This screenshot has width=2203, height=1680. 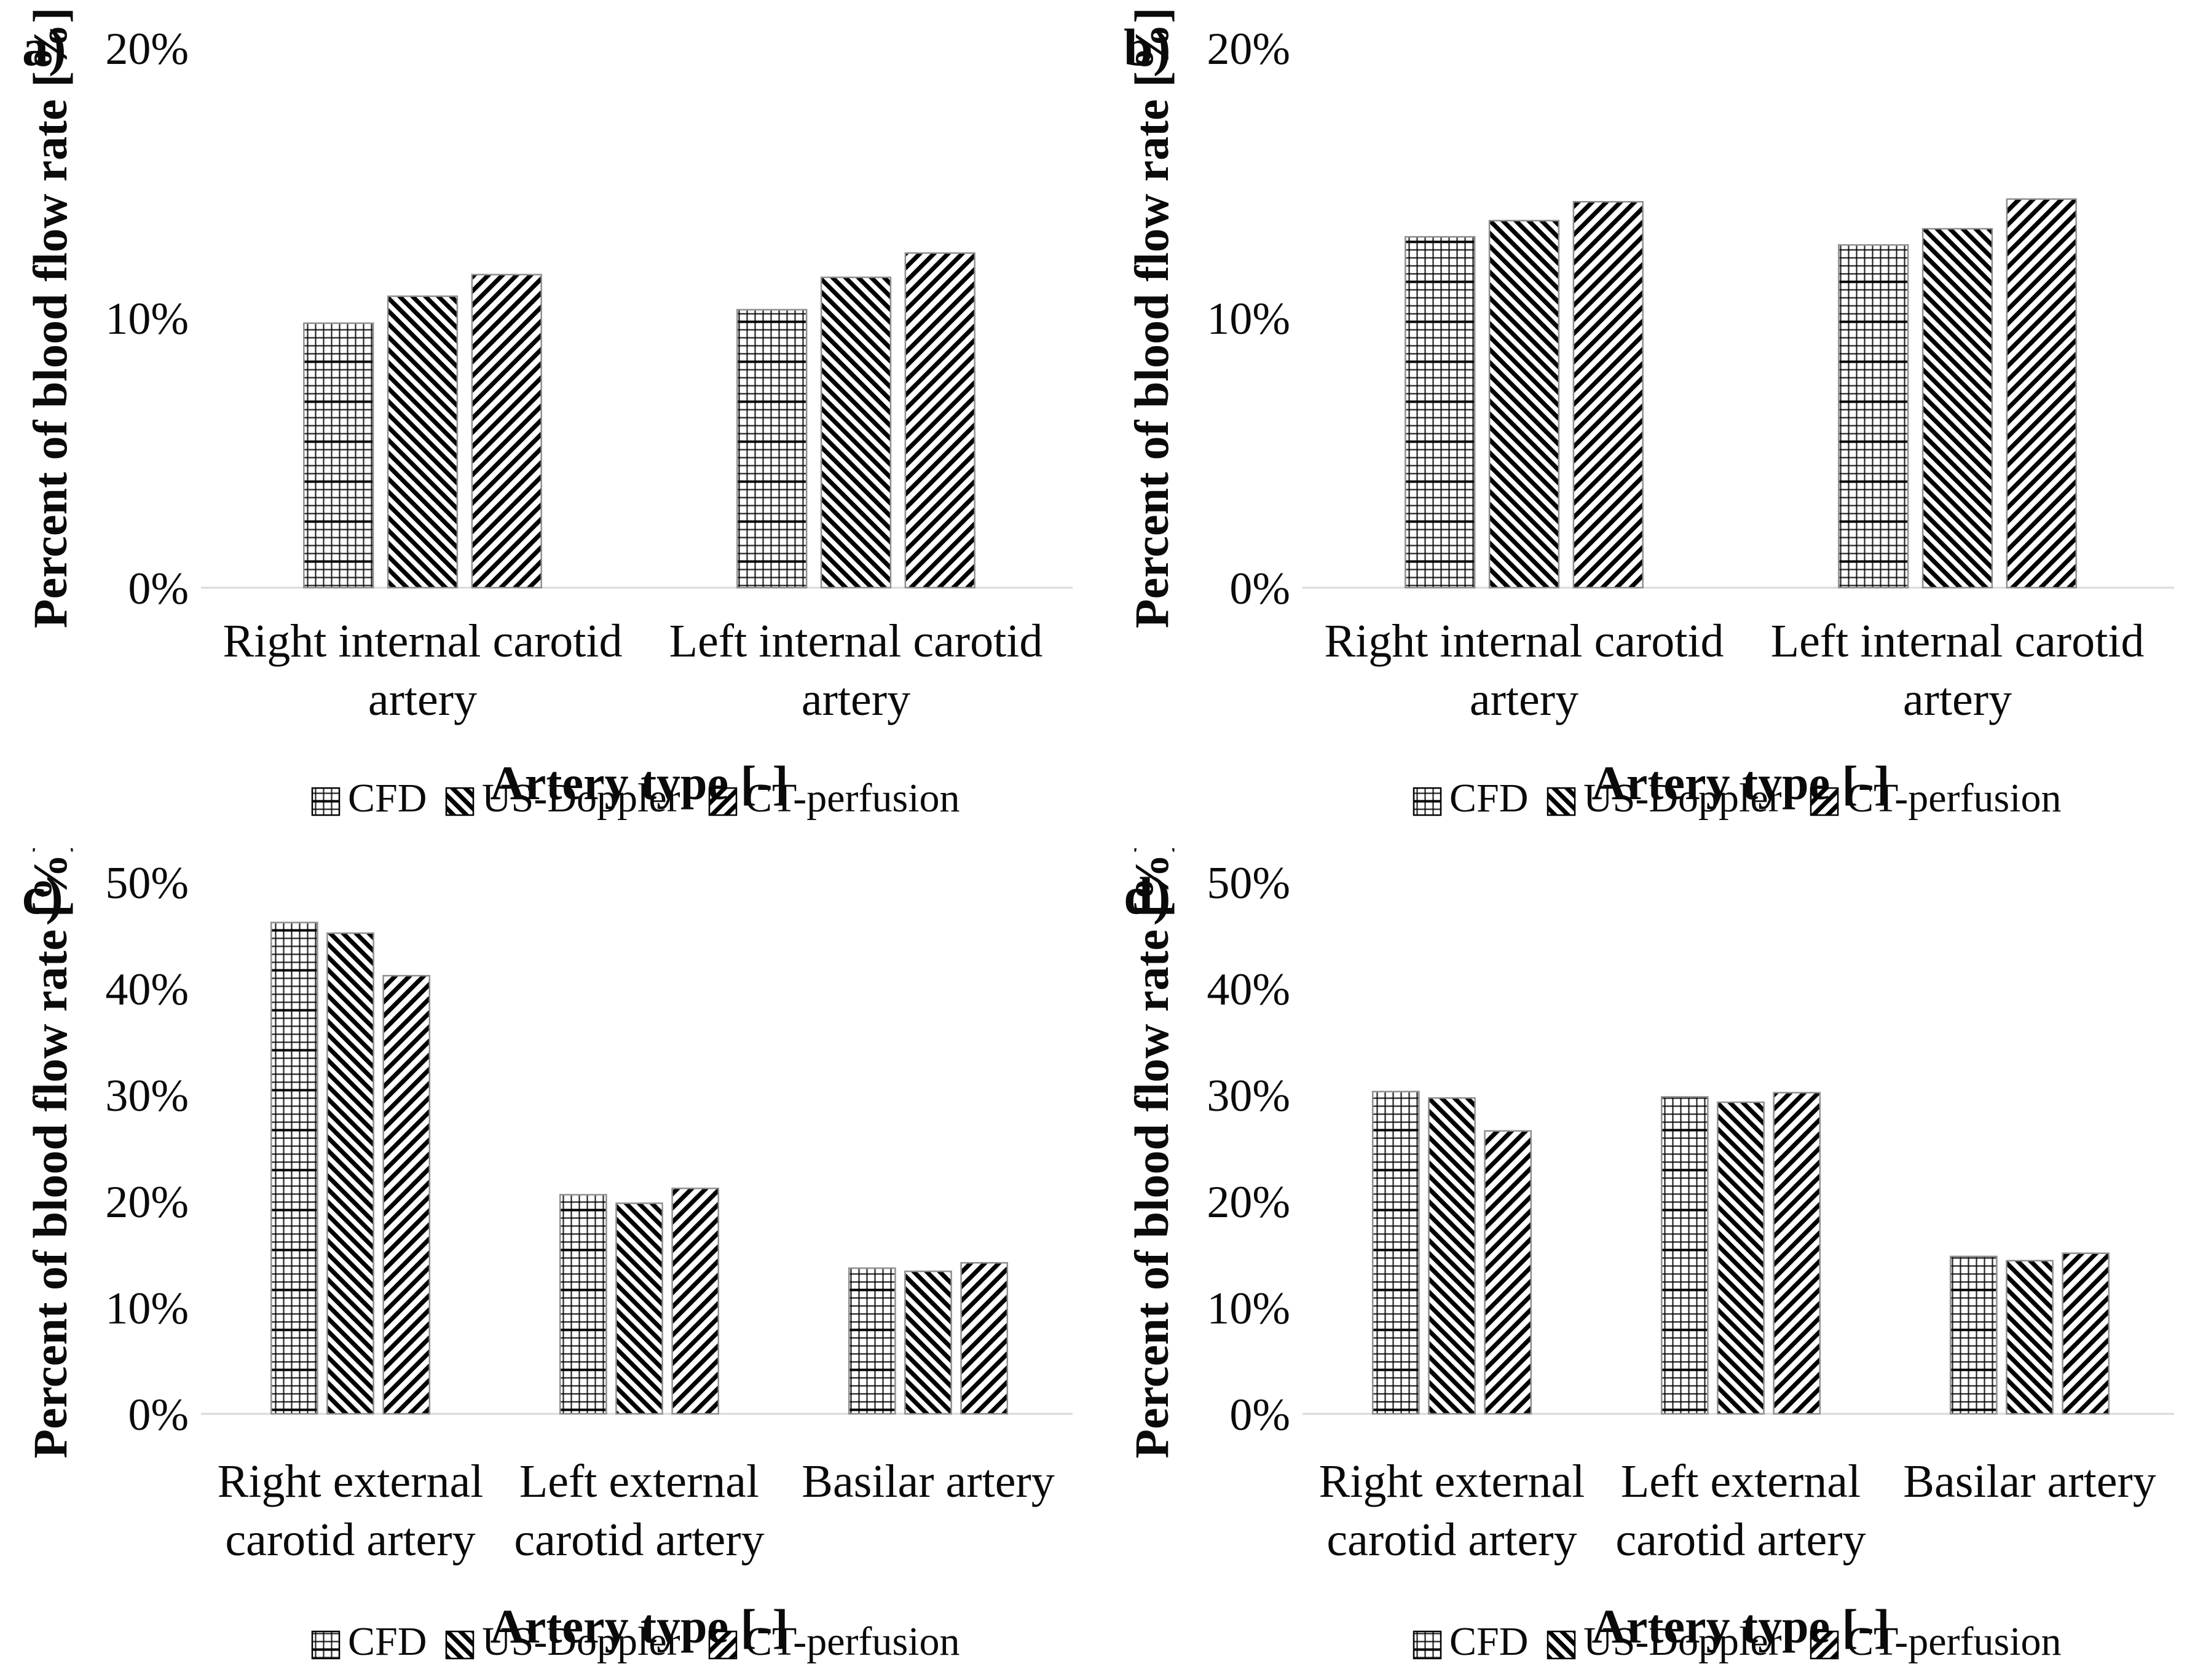 What do you see at coordinates (1147, 47) in the screenshot?
I see `panel-letter-b: b)` at bounding box center [1147, 47].